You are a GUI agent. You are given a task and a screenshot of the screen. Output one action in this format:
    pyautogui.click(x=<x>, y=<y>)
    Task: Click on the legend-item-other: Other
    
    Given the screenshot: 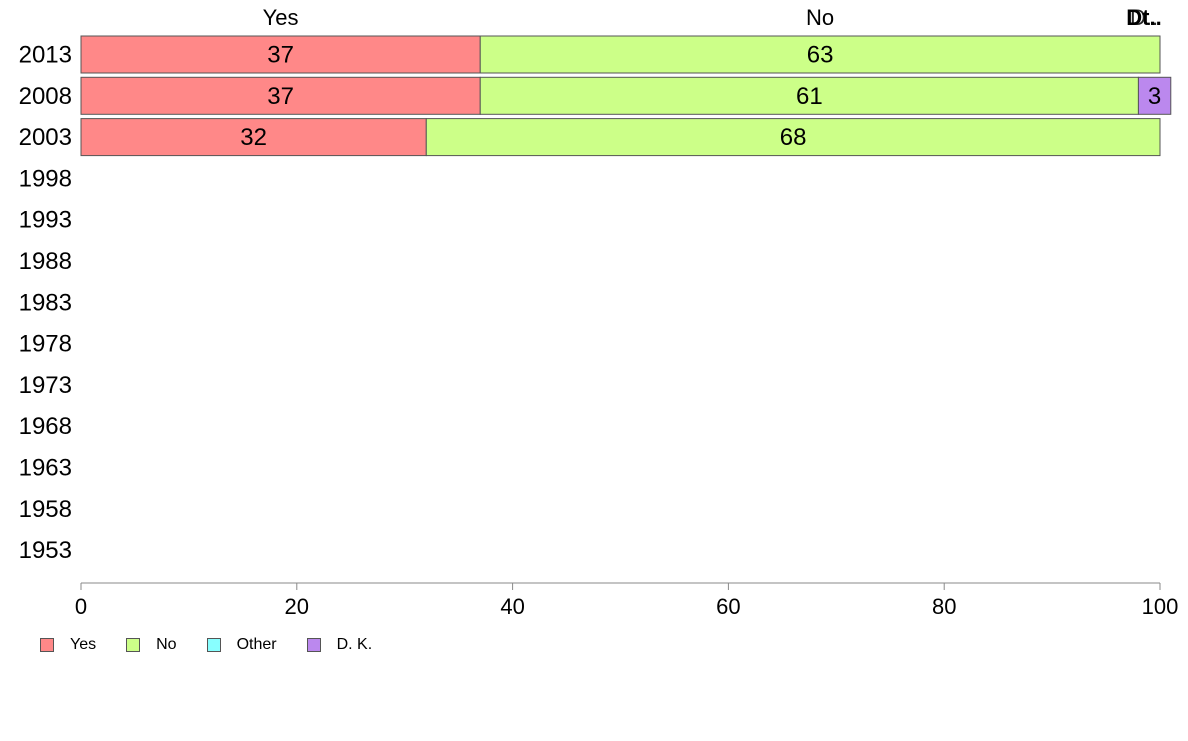 What is the action you would take?
    pyautogui.click(x=241, y=645)
    